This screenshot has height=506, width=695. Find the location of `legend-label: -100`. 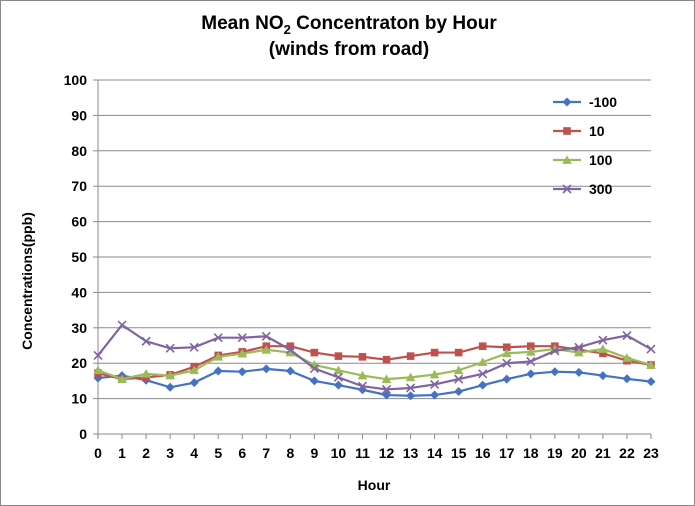

legend-label: -100 is located at coordinates (603, 102).